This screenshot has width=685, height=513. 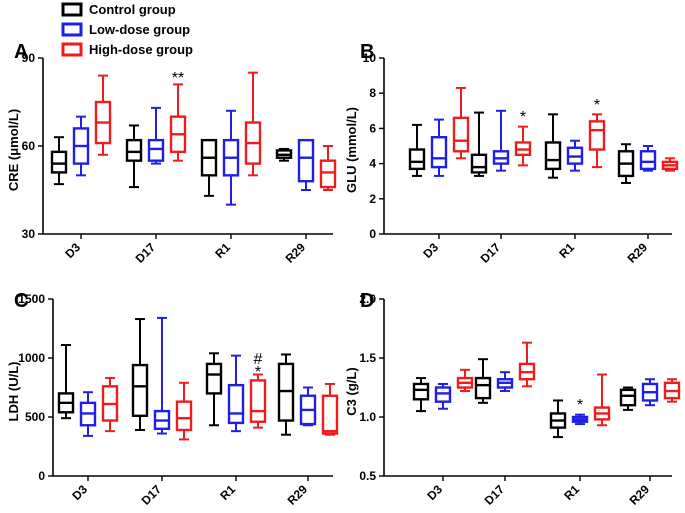 What do you see at coordinates (258, 359) in the screenshot?
I see `significance-marker: #` at bounding box center [258, 359].